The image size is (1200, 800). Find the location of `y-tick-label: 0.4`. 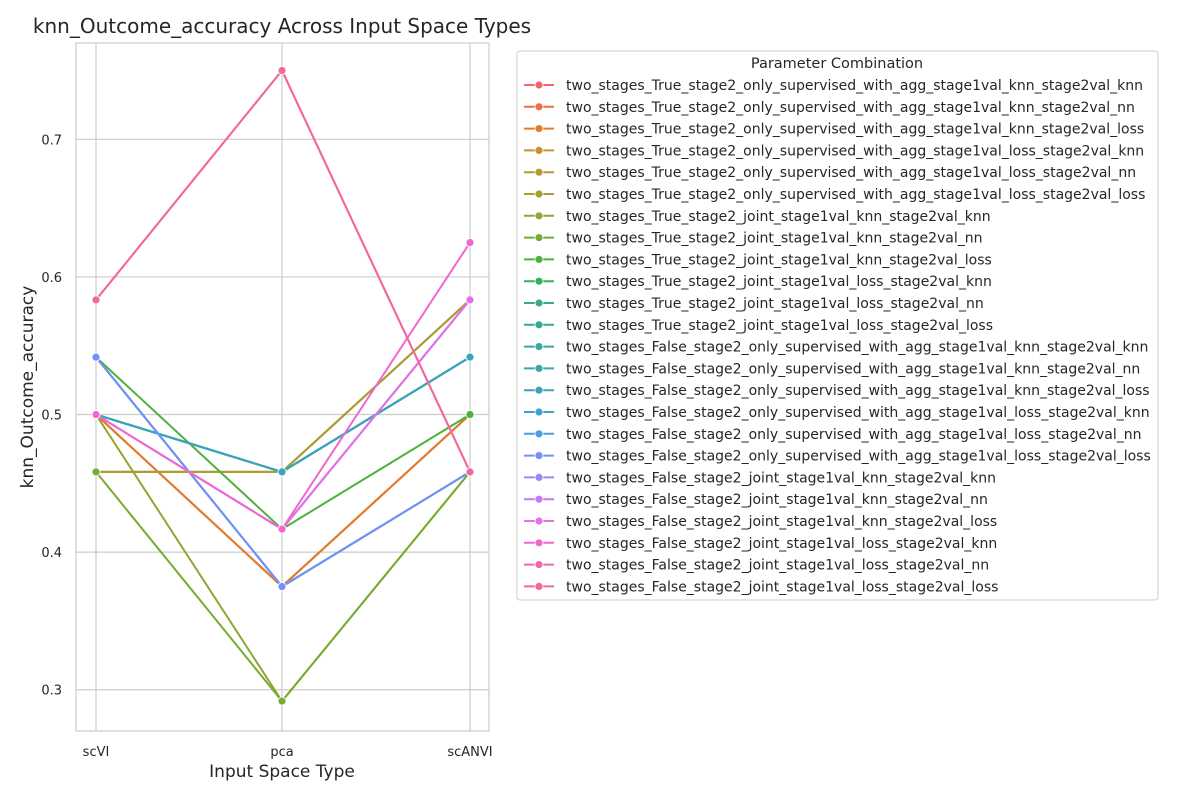

y-tick-label: 0.4 is located at coordinates (51, 553).